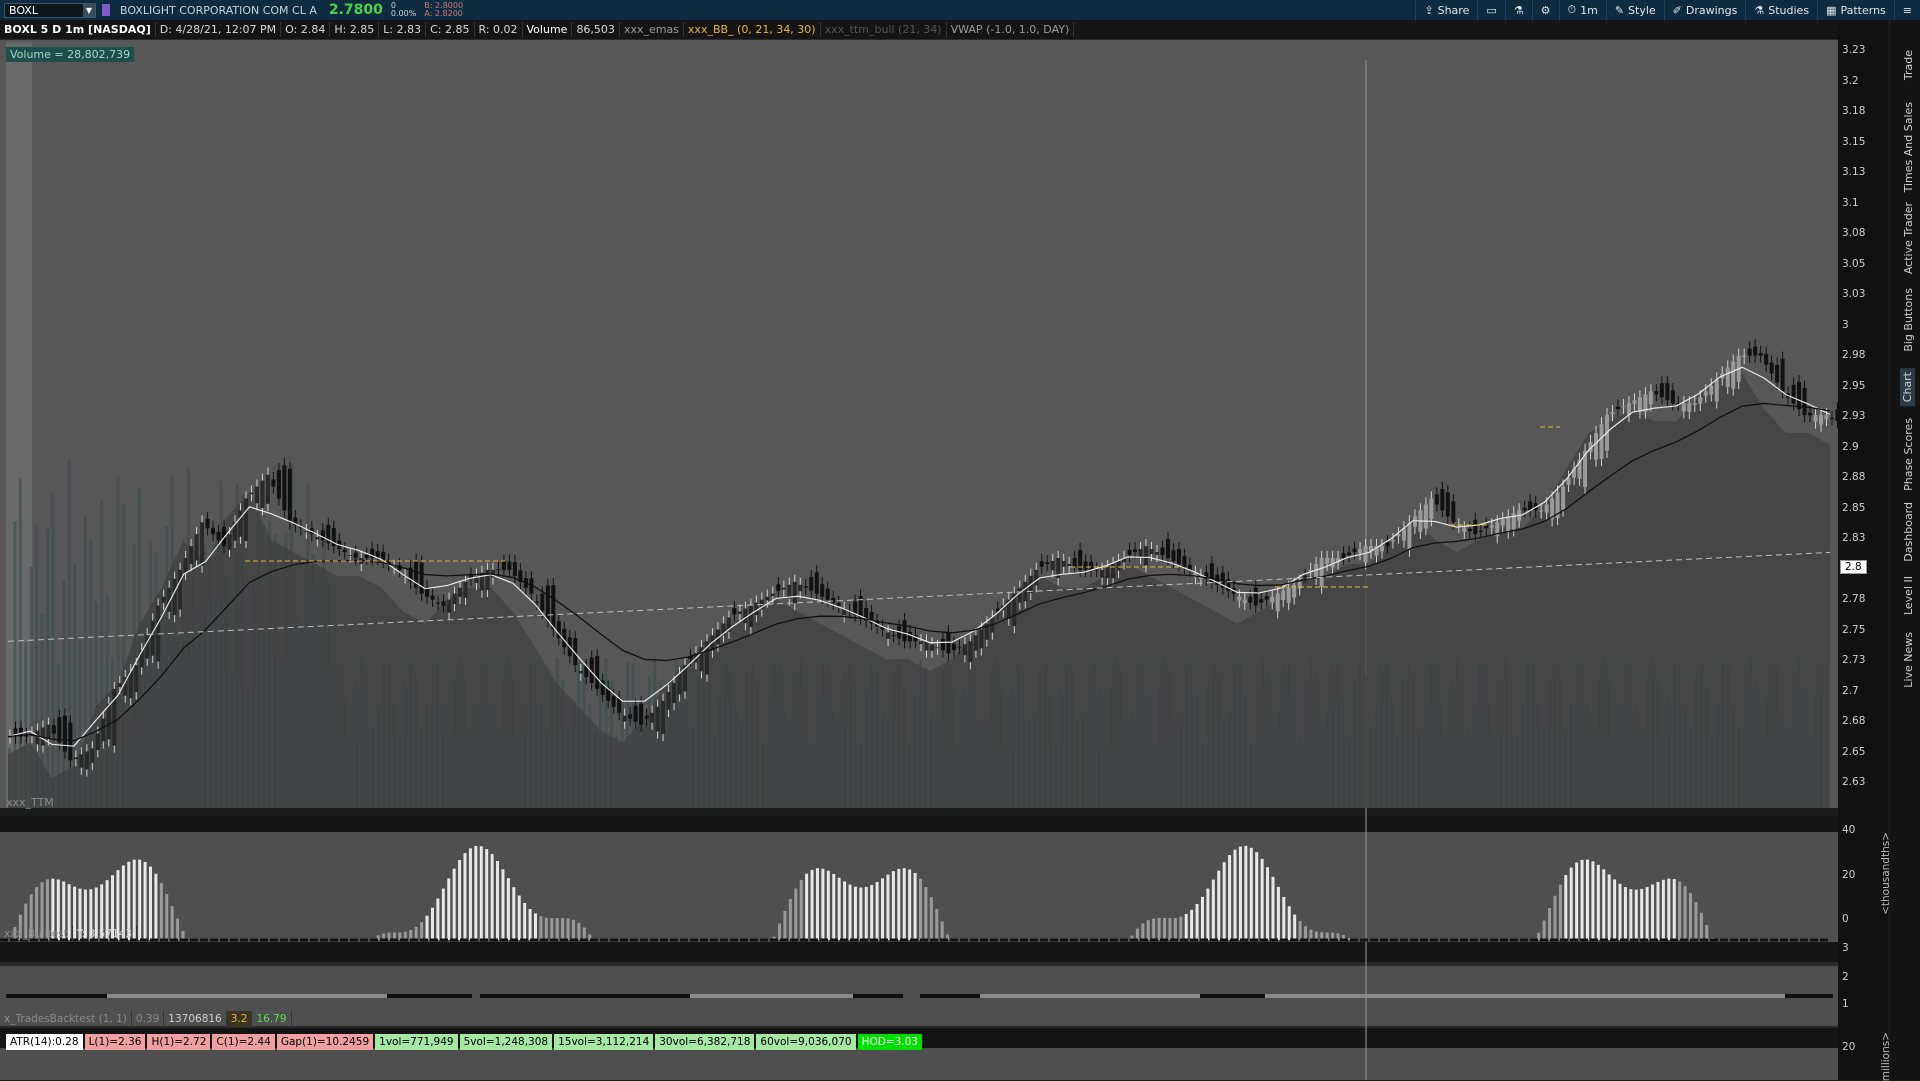  What do you see at coordinates (1704, 10) in the screenshot?
I see `toolbar-button-drawings: ✐ Drawings` at bounding box center [1704, 10].